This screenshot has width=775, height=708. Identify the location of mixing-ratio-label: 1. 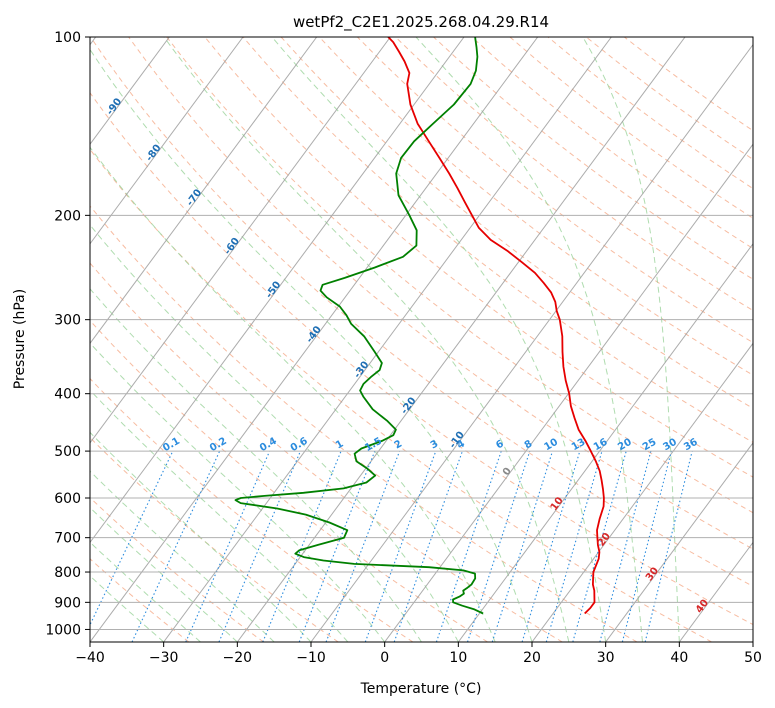
(340, 444).